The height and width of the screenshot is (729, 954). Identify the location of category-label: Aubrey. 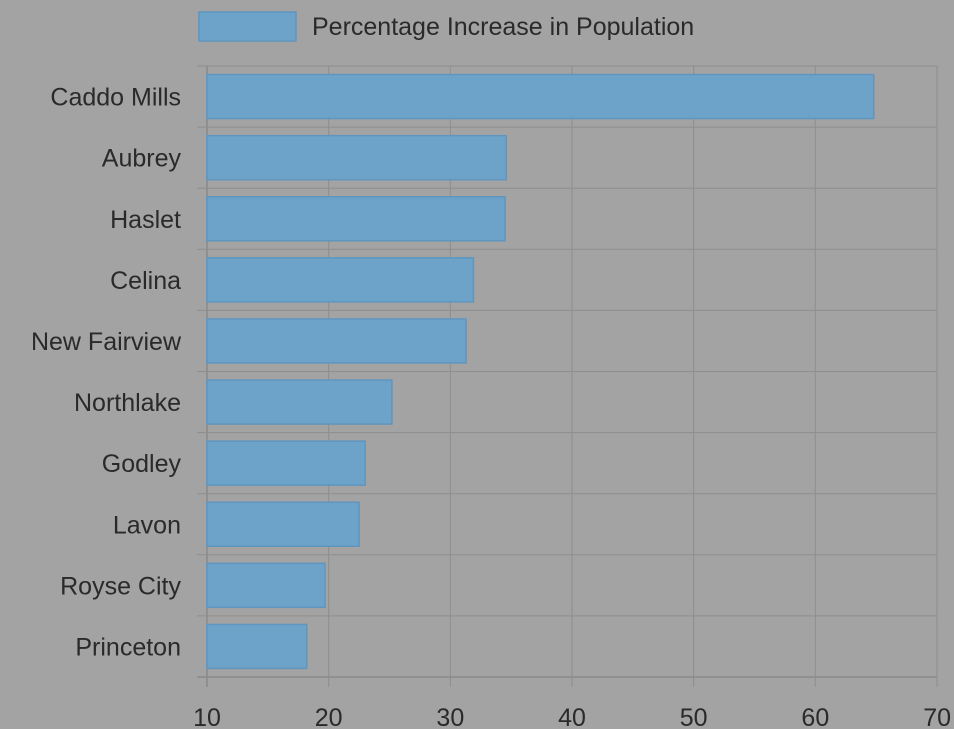
(142, 159).